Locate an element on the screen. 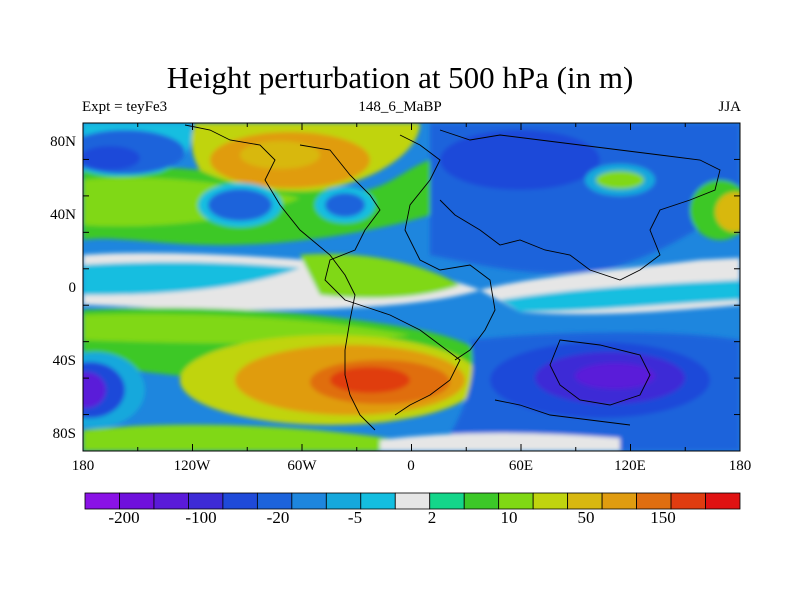 This screenshot has width=800, height=600. south-indian-purple is located at coordinates (615, 376).